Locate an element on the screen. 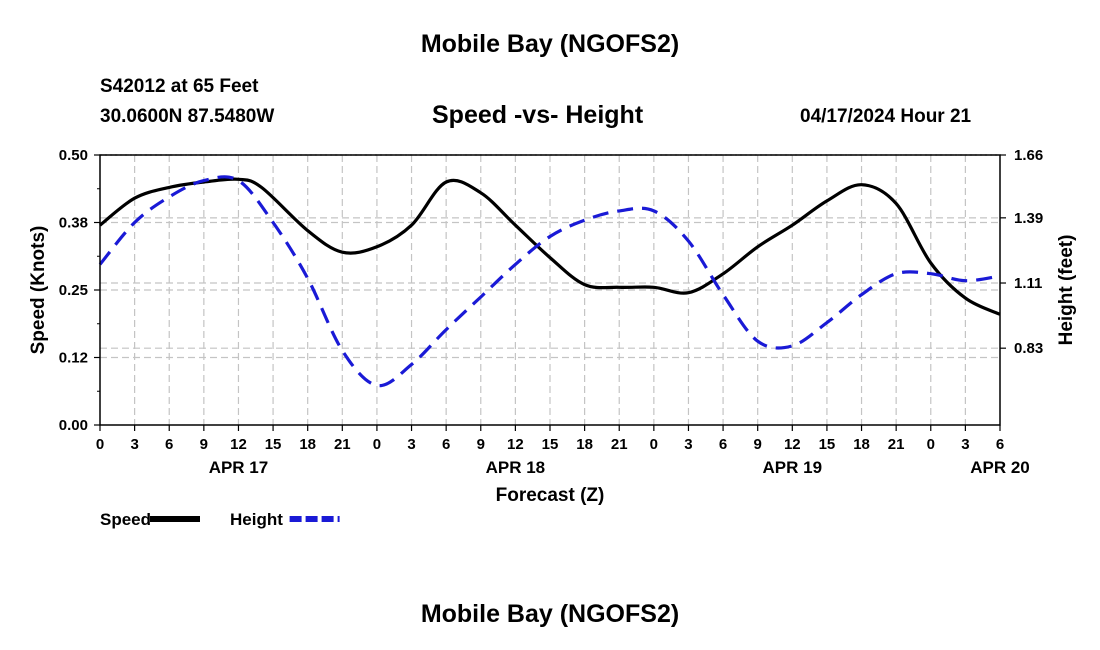 This screenshot has width=1100, height=650. date-label: APR 20 is located at coordinates (1000, 467).